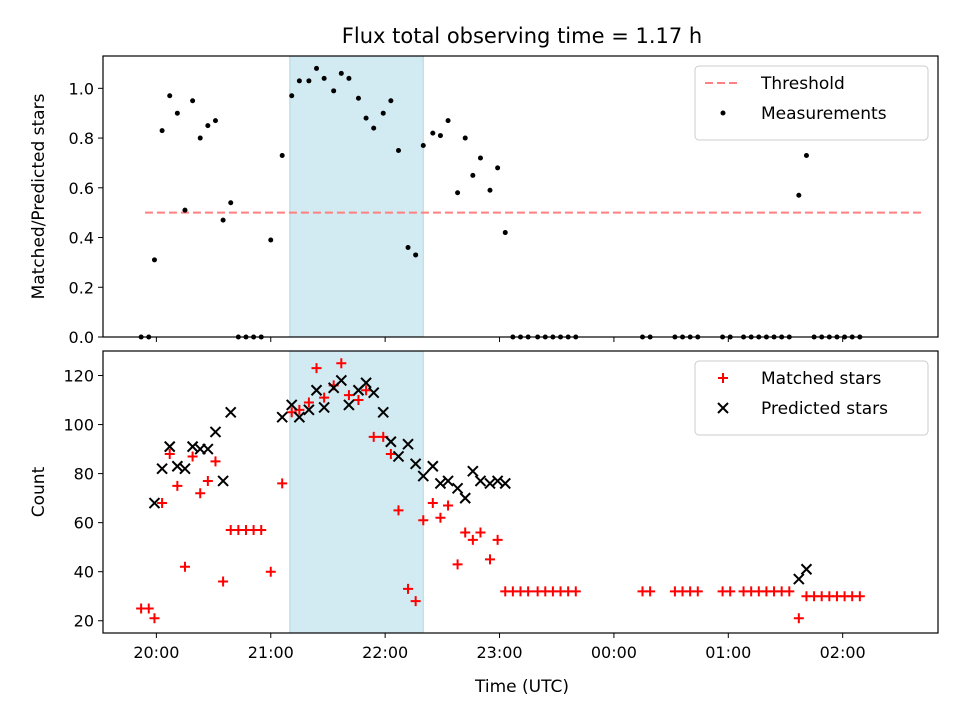 This screenshot has height=724, width=960. What do you see at coordinates (84, 621) in the screenshot?
I see `y-tick-label: 20` at bounding box center [84, 621].